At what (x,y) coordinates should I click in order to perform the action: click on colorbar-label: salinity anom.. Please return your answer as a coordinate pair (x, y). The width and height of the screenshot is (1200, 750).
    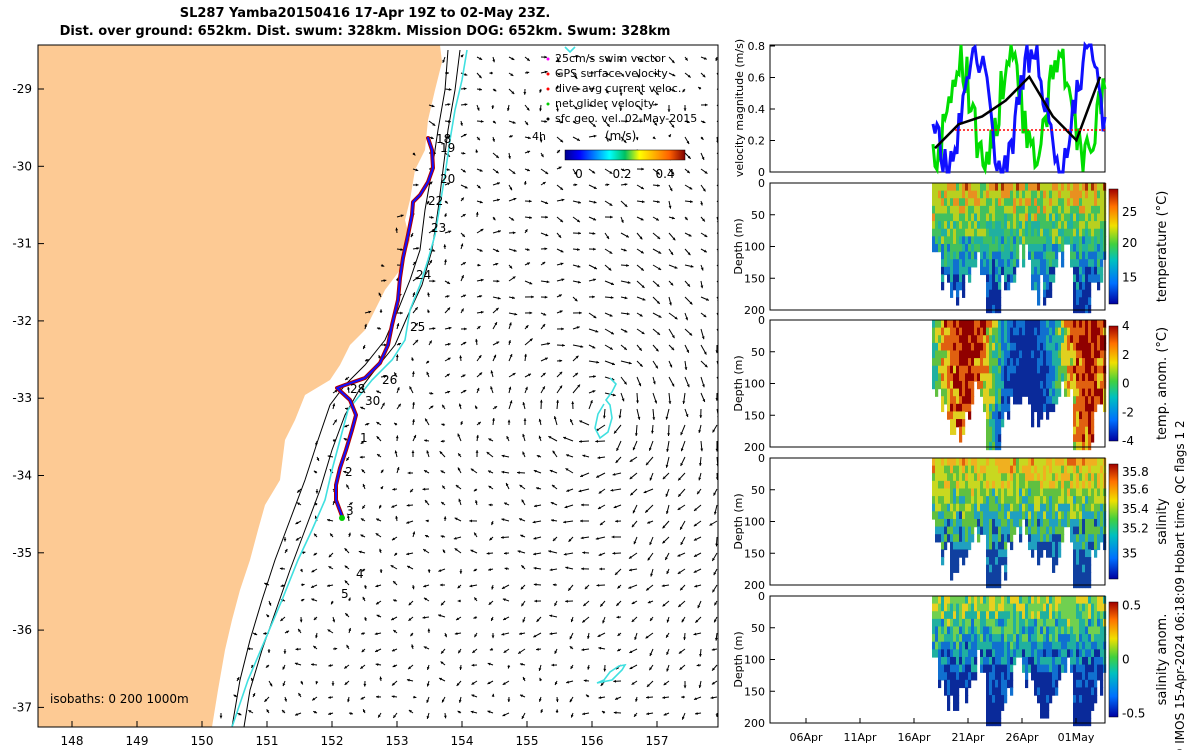
    Looking at the image, I should click on (1162, 660).